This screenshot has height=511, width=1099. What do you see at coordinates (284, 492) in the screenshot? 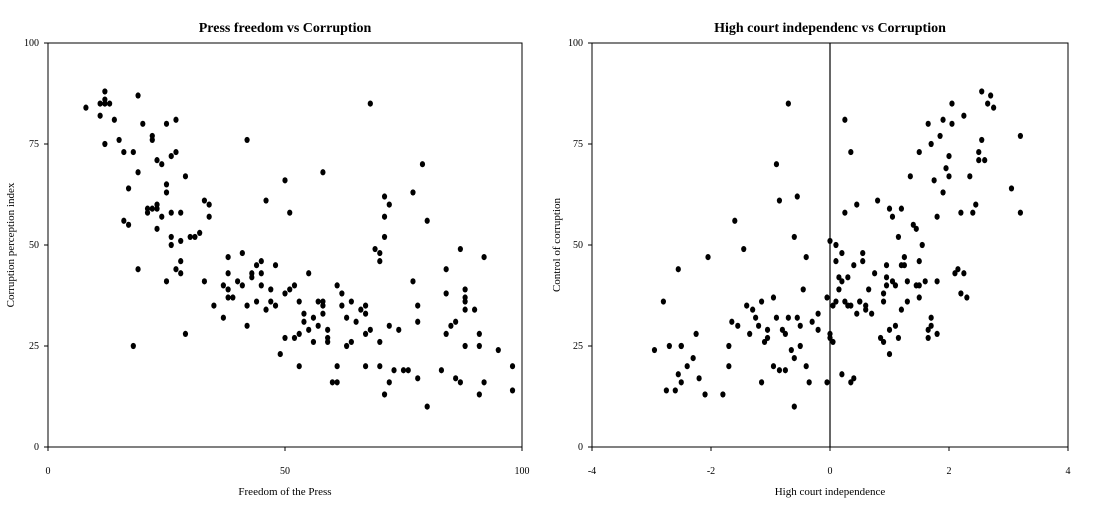
I see `chart-1-x-axis-label: Freedom of the Press` at bounding box center [284, 492].